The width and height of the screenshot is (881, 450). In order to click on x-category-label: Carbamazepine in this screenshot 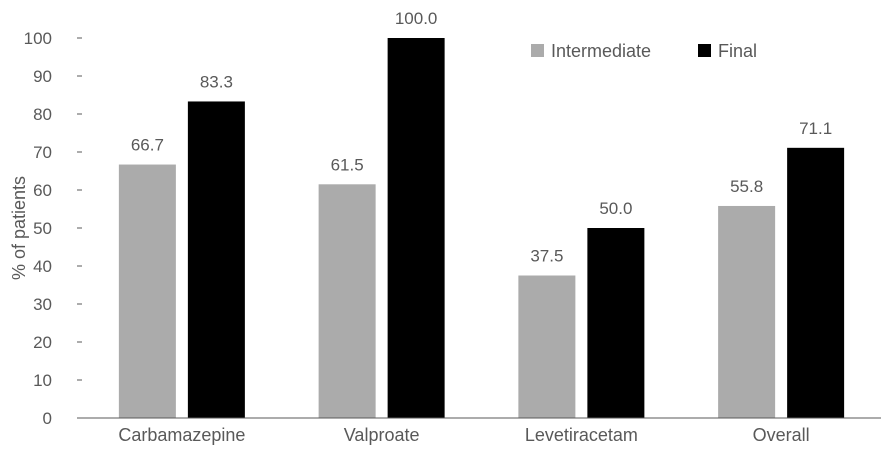, I will do `click(181, 435)`.